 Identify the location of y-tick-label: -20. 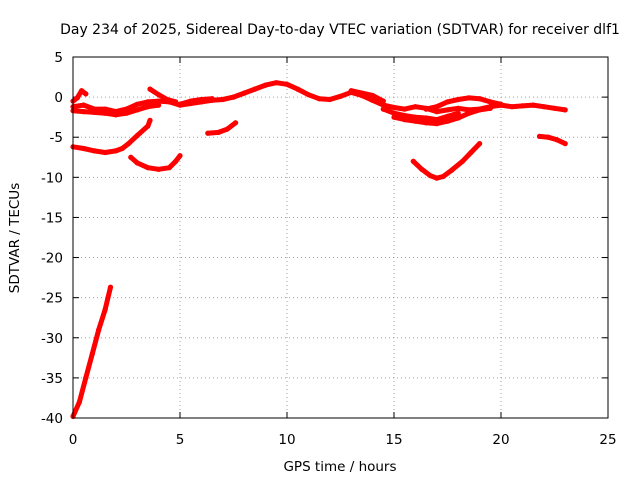
(52, 259).